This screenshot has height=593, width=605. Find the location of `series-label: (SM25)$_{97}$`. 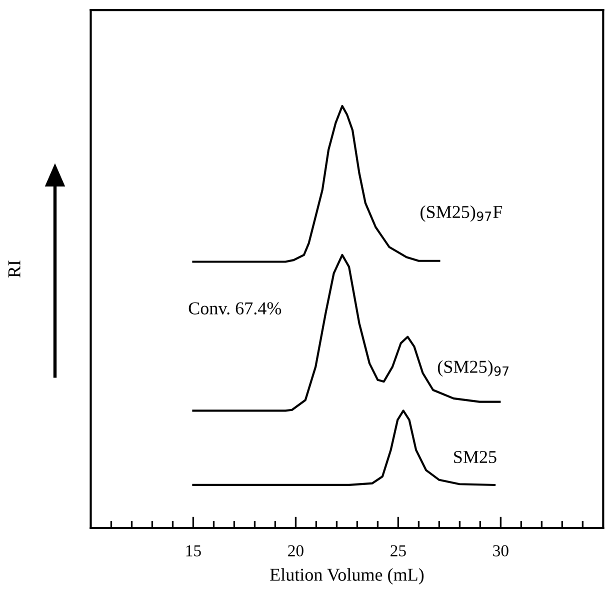

series-label: (SM25)$_{97}$ is located at coordinates (473, 368).